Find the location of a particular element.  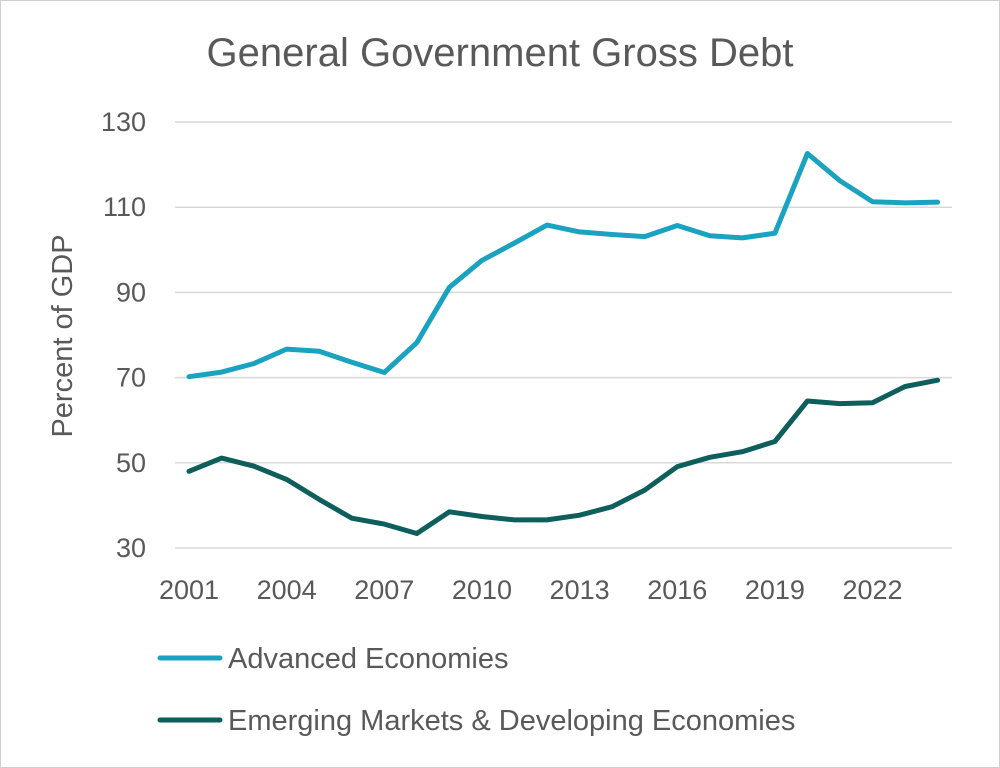

y-tick-label: 130 is located at coordinates (123, 122).